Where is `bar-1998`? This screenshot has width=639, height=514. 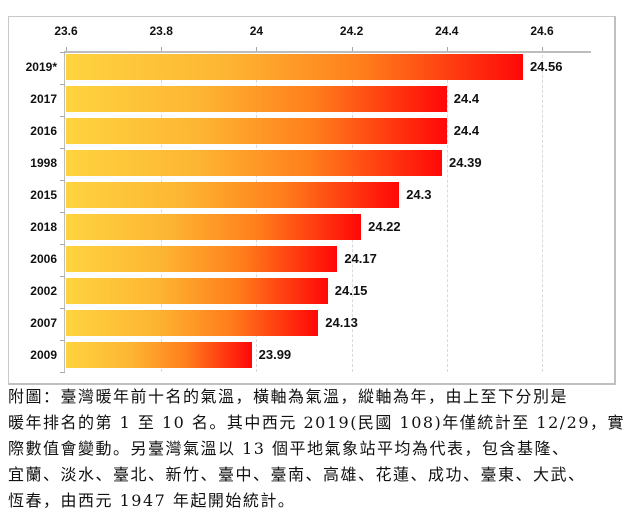 bar-1998 is located at coordinates (254, 163).